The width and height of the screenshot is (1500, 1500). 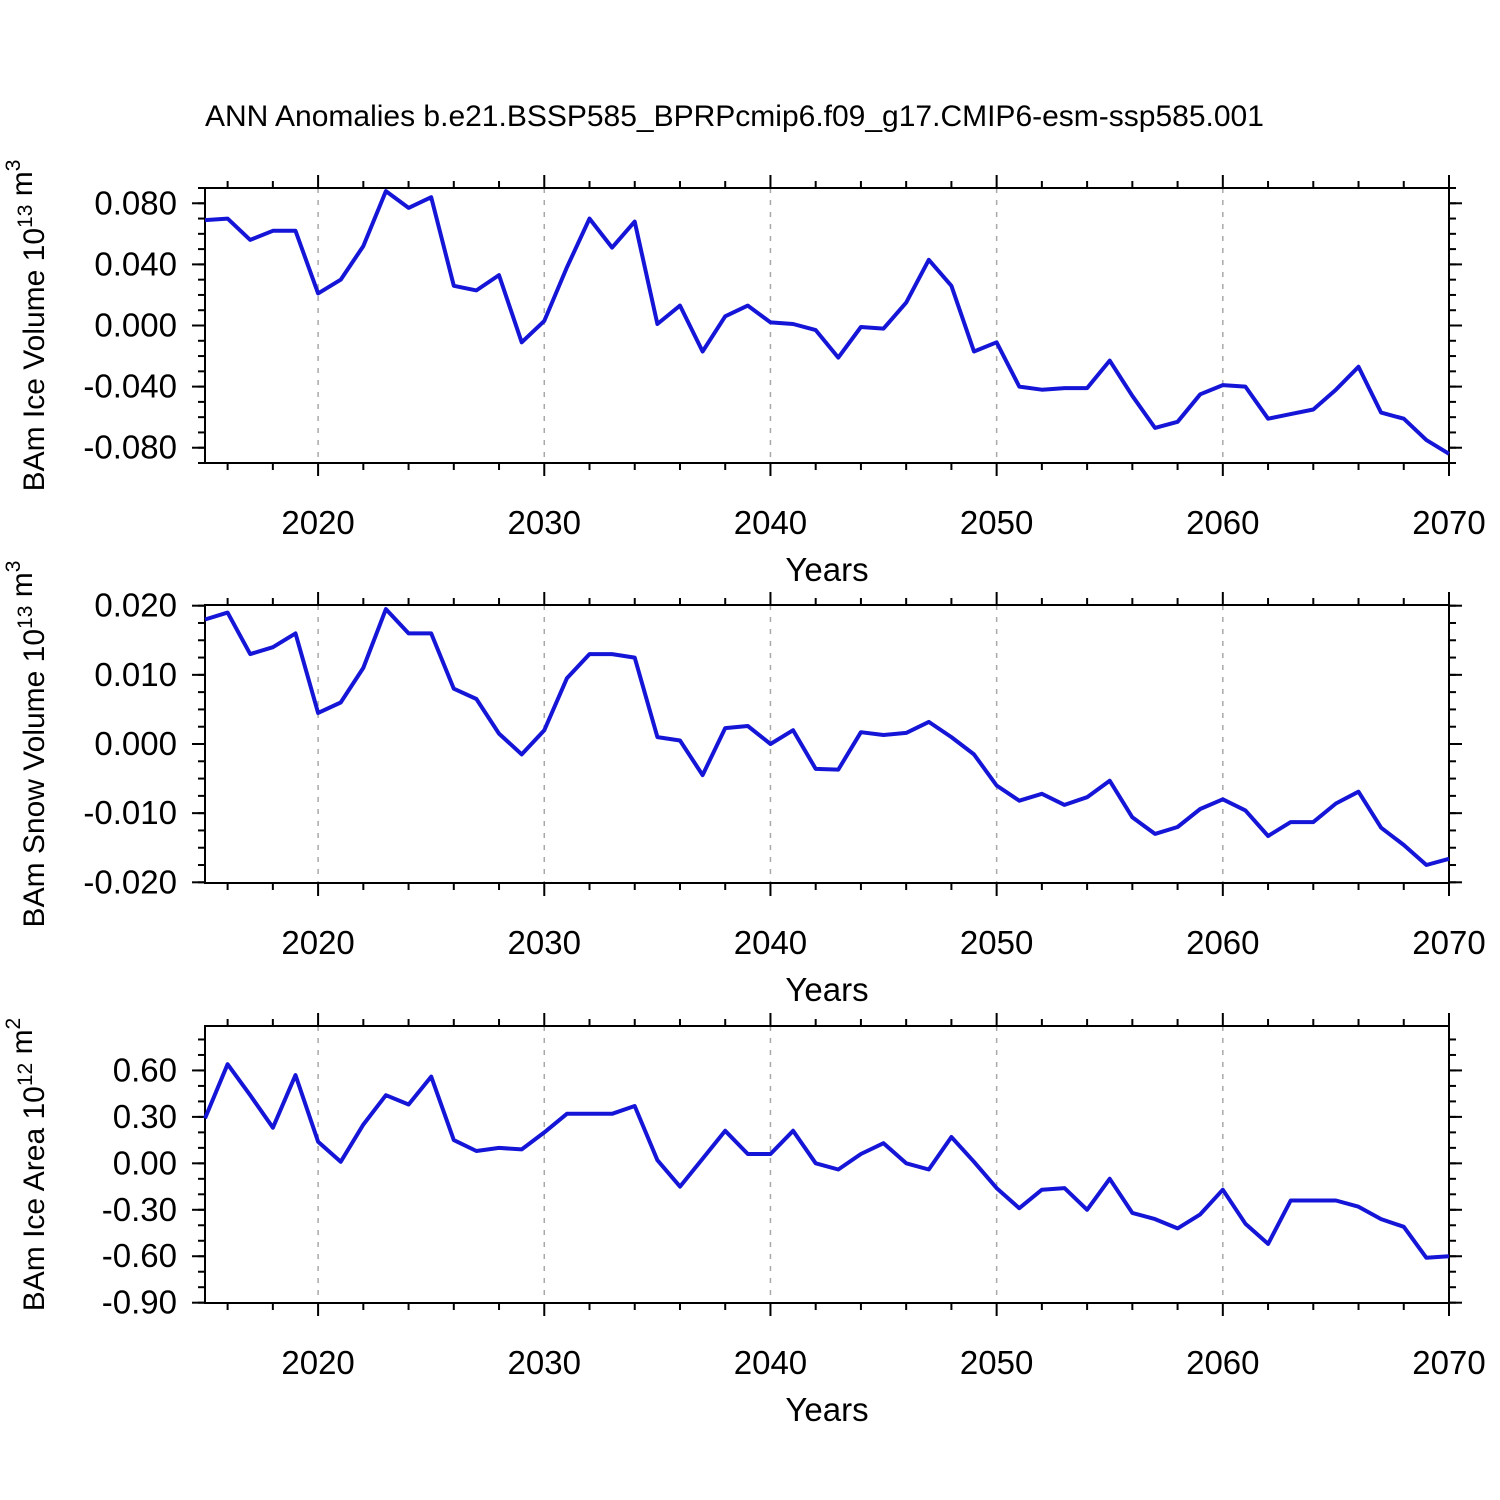 What do you see at coordinates (135, 605) in the screenshot?
I see `y-tick-label: 0.020` at bounding box center [135, 605].